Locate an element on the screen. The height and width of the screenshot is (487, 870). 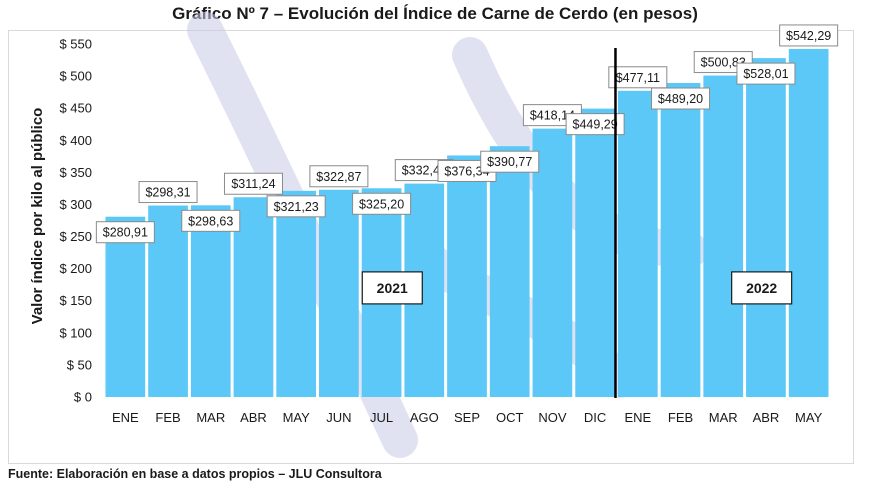
y-tick-label: $ 400 is located at coordinates (75, 140).